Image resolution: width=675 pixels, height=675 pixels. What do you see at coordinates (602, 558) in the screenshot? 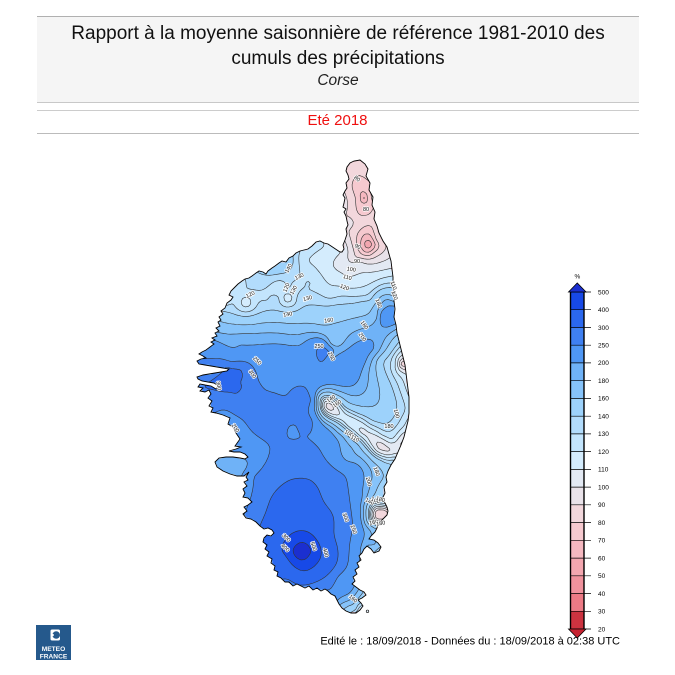
I see `svg-text: 60` at bounding box center [602, 558].